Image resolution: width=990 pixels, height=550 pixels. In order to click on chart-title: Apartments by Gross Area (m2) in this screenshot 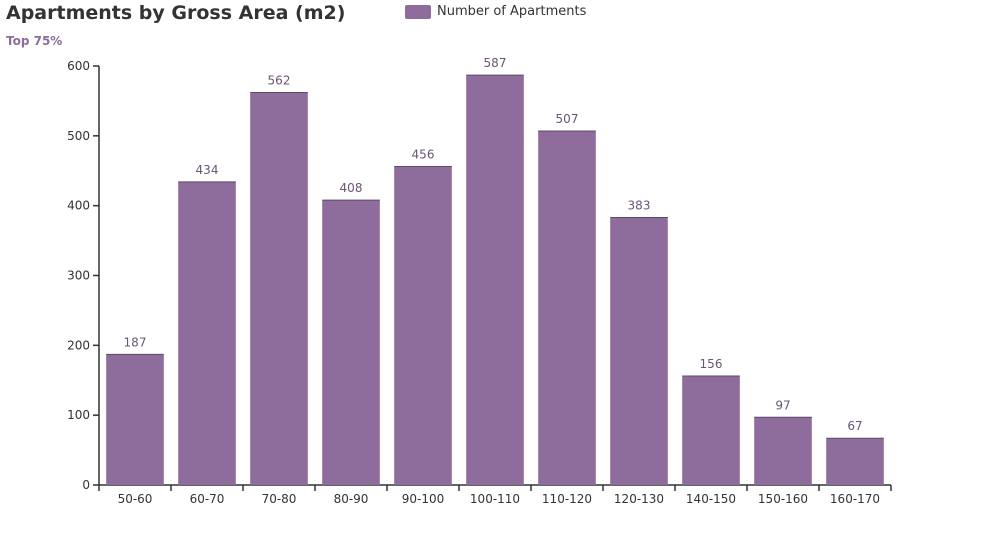, I will do `click(176, 13)`.